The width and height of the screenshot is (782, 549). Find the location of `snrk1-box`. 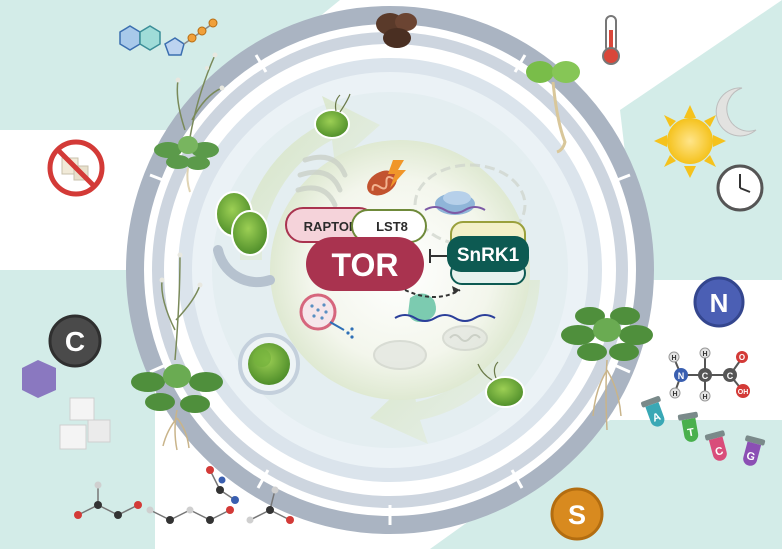

snrk1-box is located at coordinates (488, 254).